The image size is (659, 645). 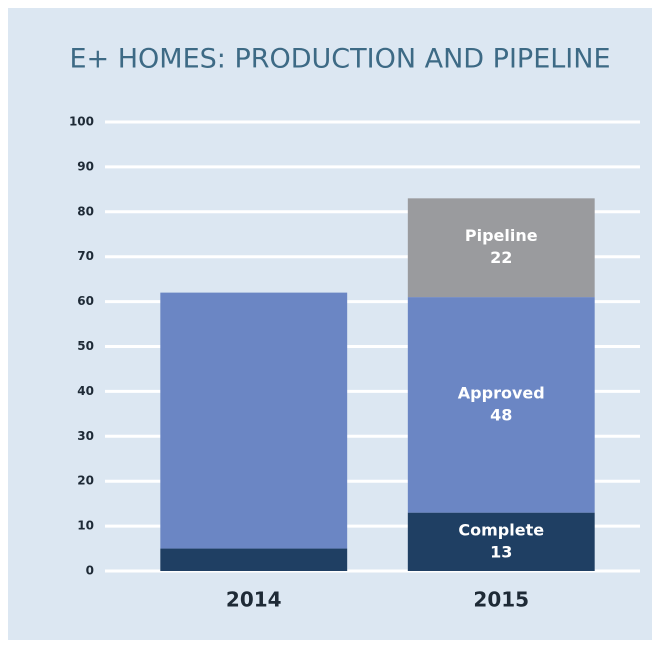 I want to click on y-tick-label: 90, so click(x=85, y=166).